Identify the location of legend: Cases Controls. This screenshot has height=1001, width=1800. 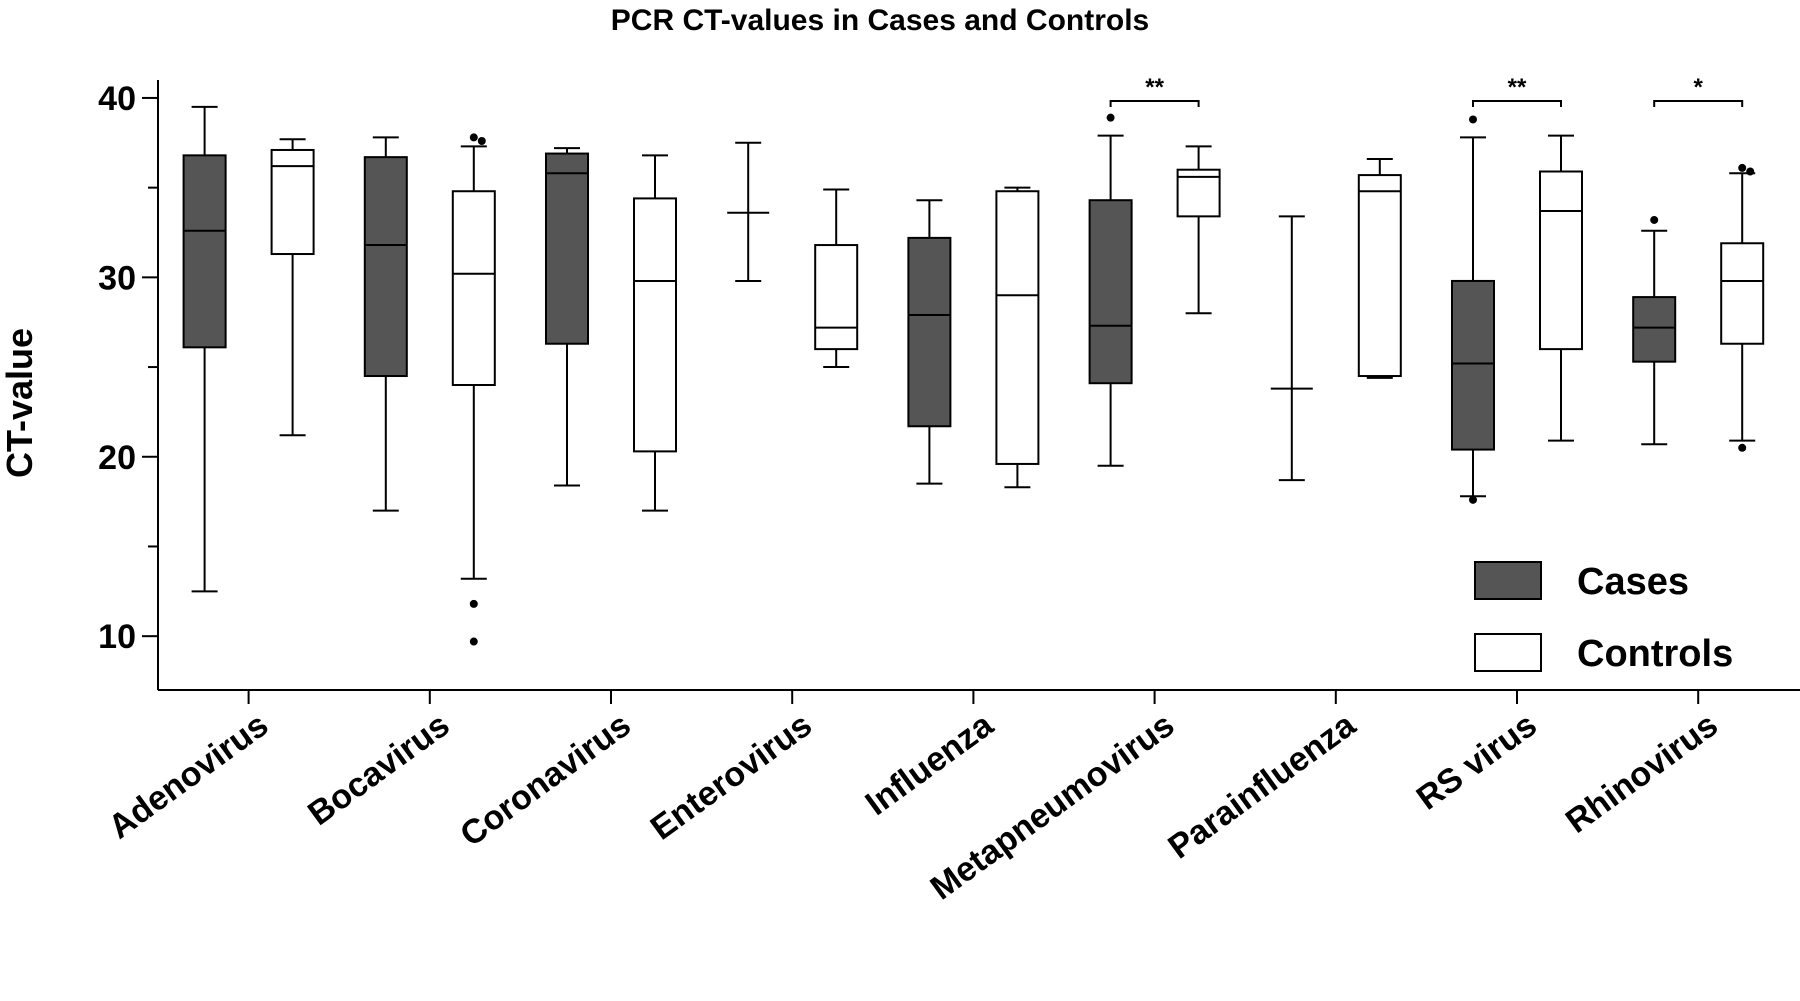
(1603, 618).